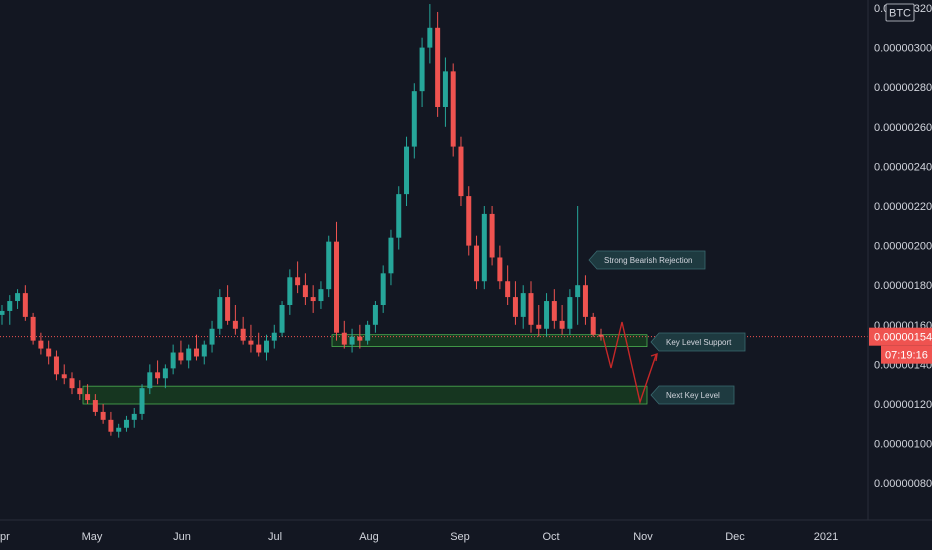  What do you see at coordinates (629, 363) in the screenshot?
I see `projection-path` at bounding box center [629, 363].